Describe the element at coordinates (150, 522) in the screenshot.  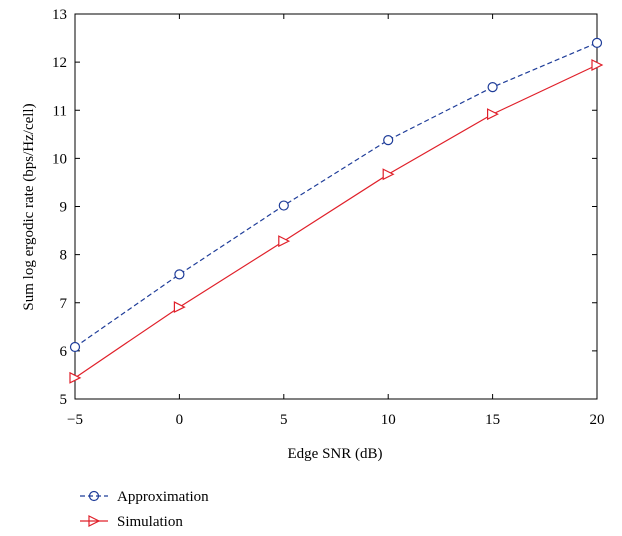
I see `legend-simulation-label: Simulation` at that location.